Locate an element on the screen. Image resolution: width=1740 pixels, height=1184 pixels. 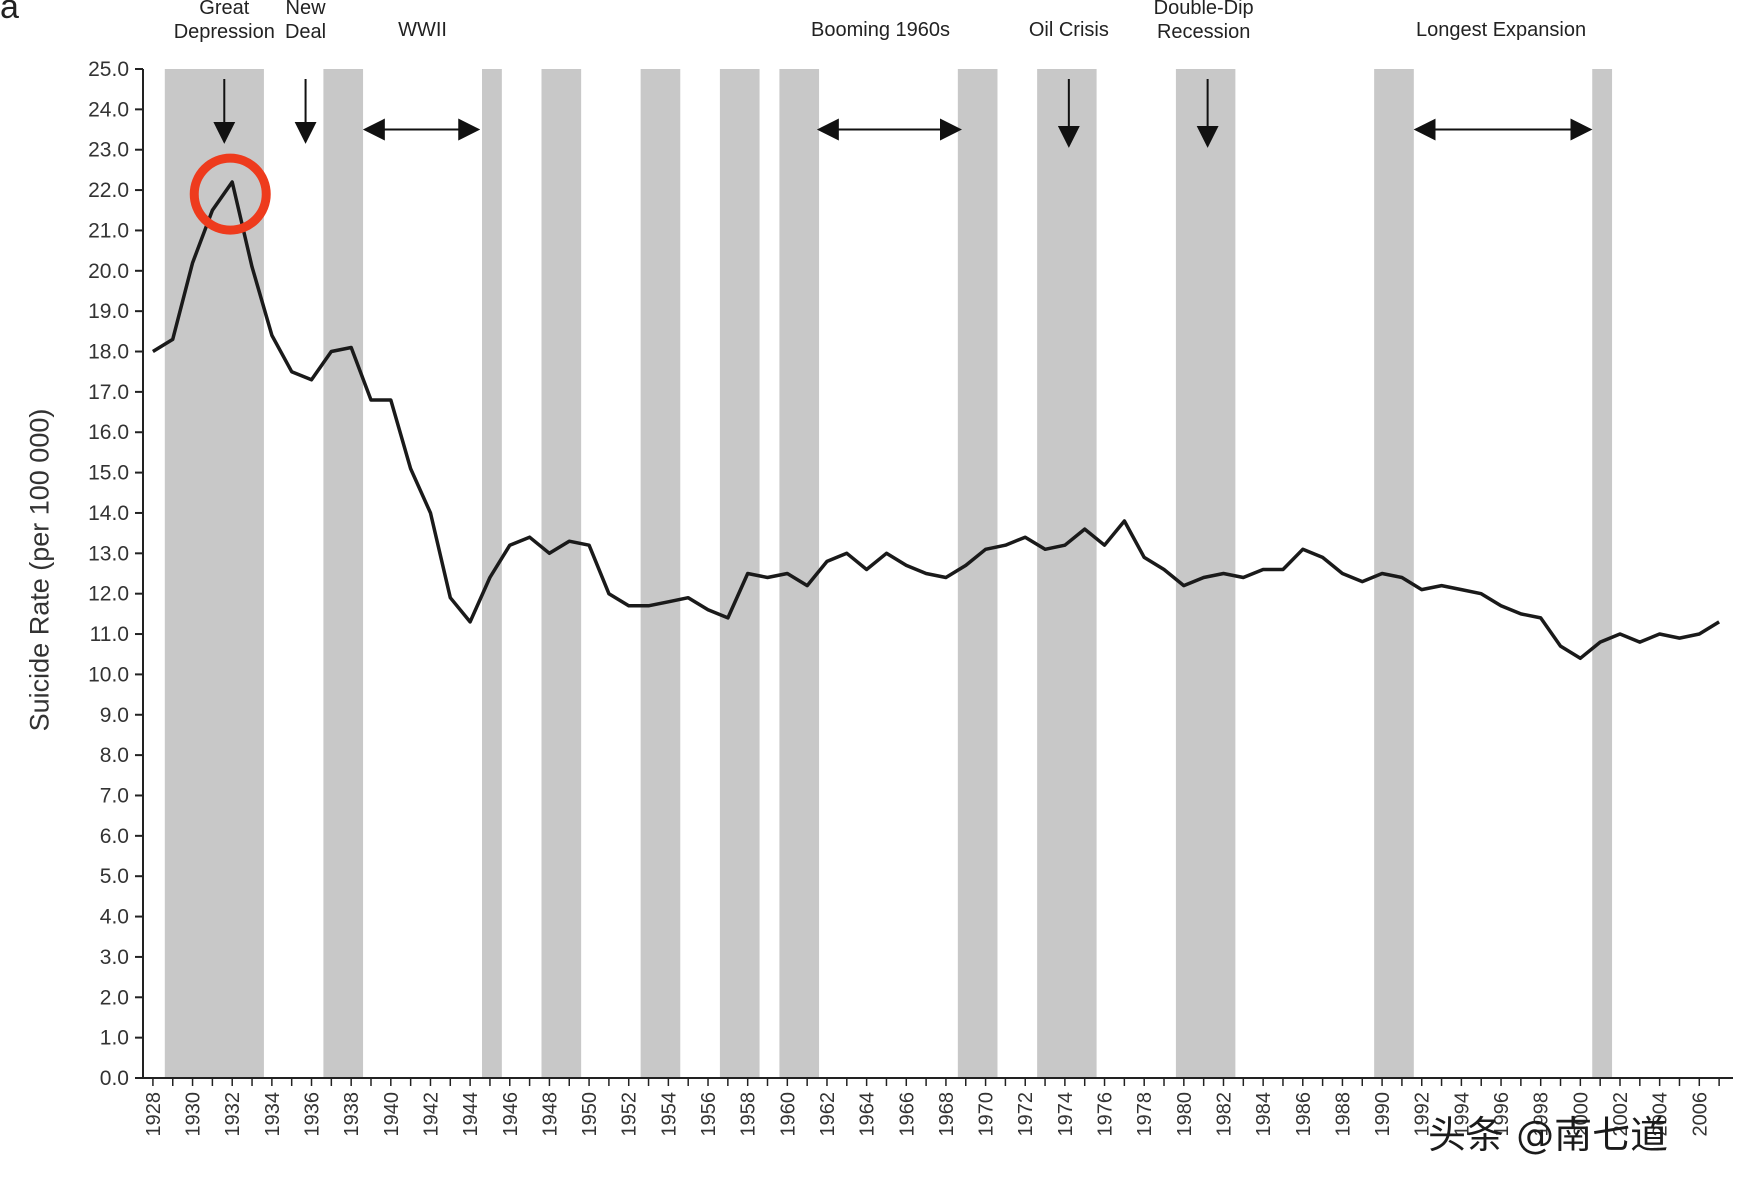
y-tick-label: 0.0 is located at coordinates (114, 1078).